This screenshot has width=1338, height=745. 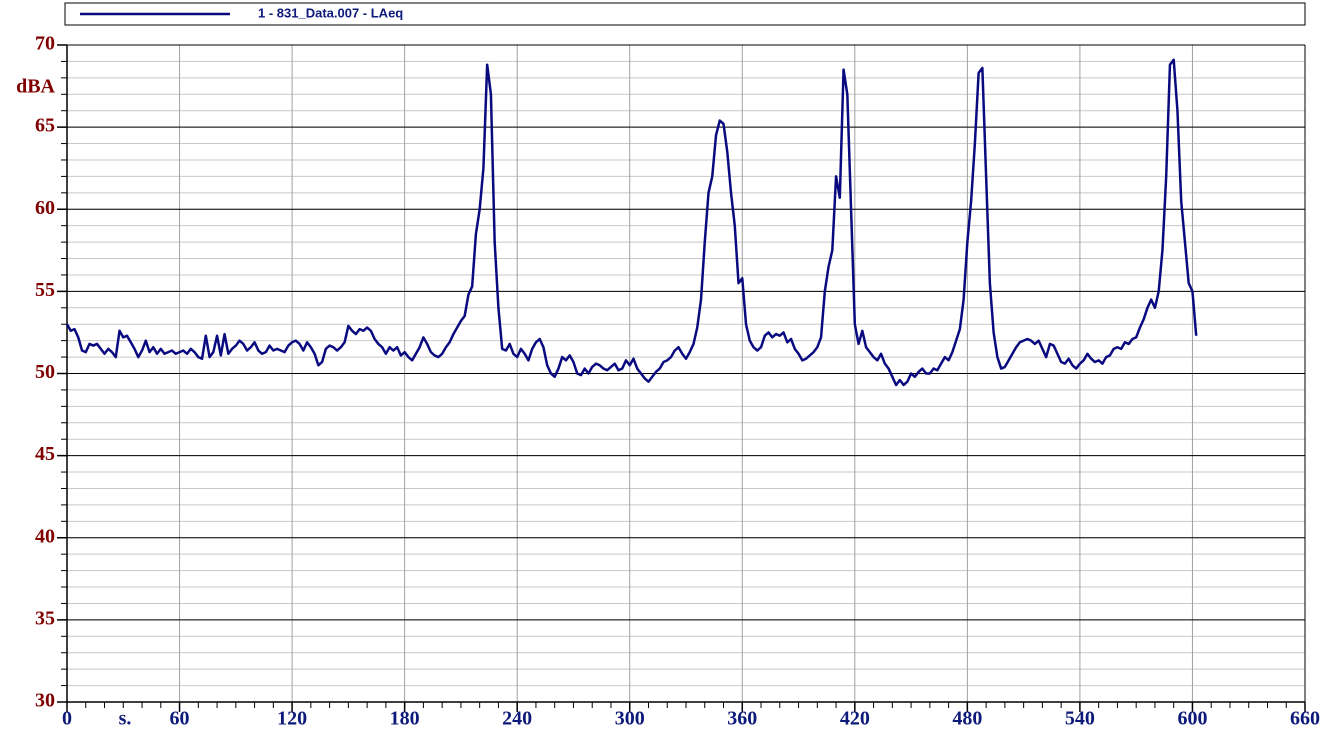 I want to click on x-tick-label: 360, so click(x=742, y=719).